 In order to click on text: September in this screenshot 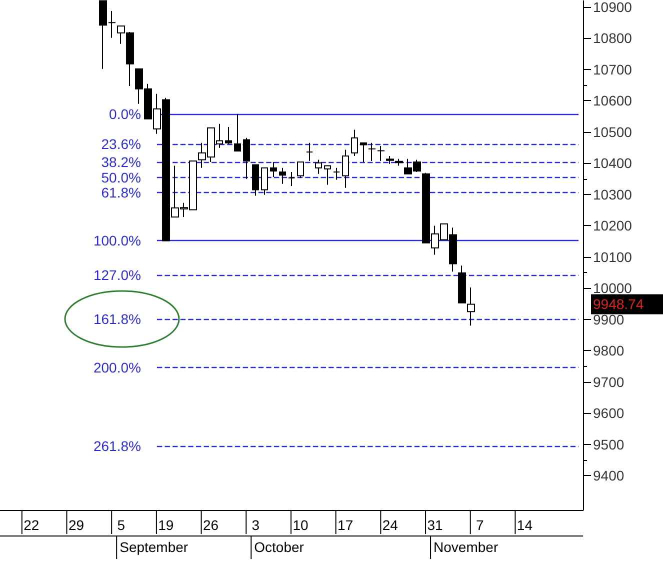, I will do `click(154, 547)`.